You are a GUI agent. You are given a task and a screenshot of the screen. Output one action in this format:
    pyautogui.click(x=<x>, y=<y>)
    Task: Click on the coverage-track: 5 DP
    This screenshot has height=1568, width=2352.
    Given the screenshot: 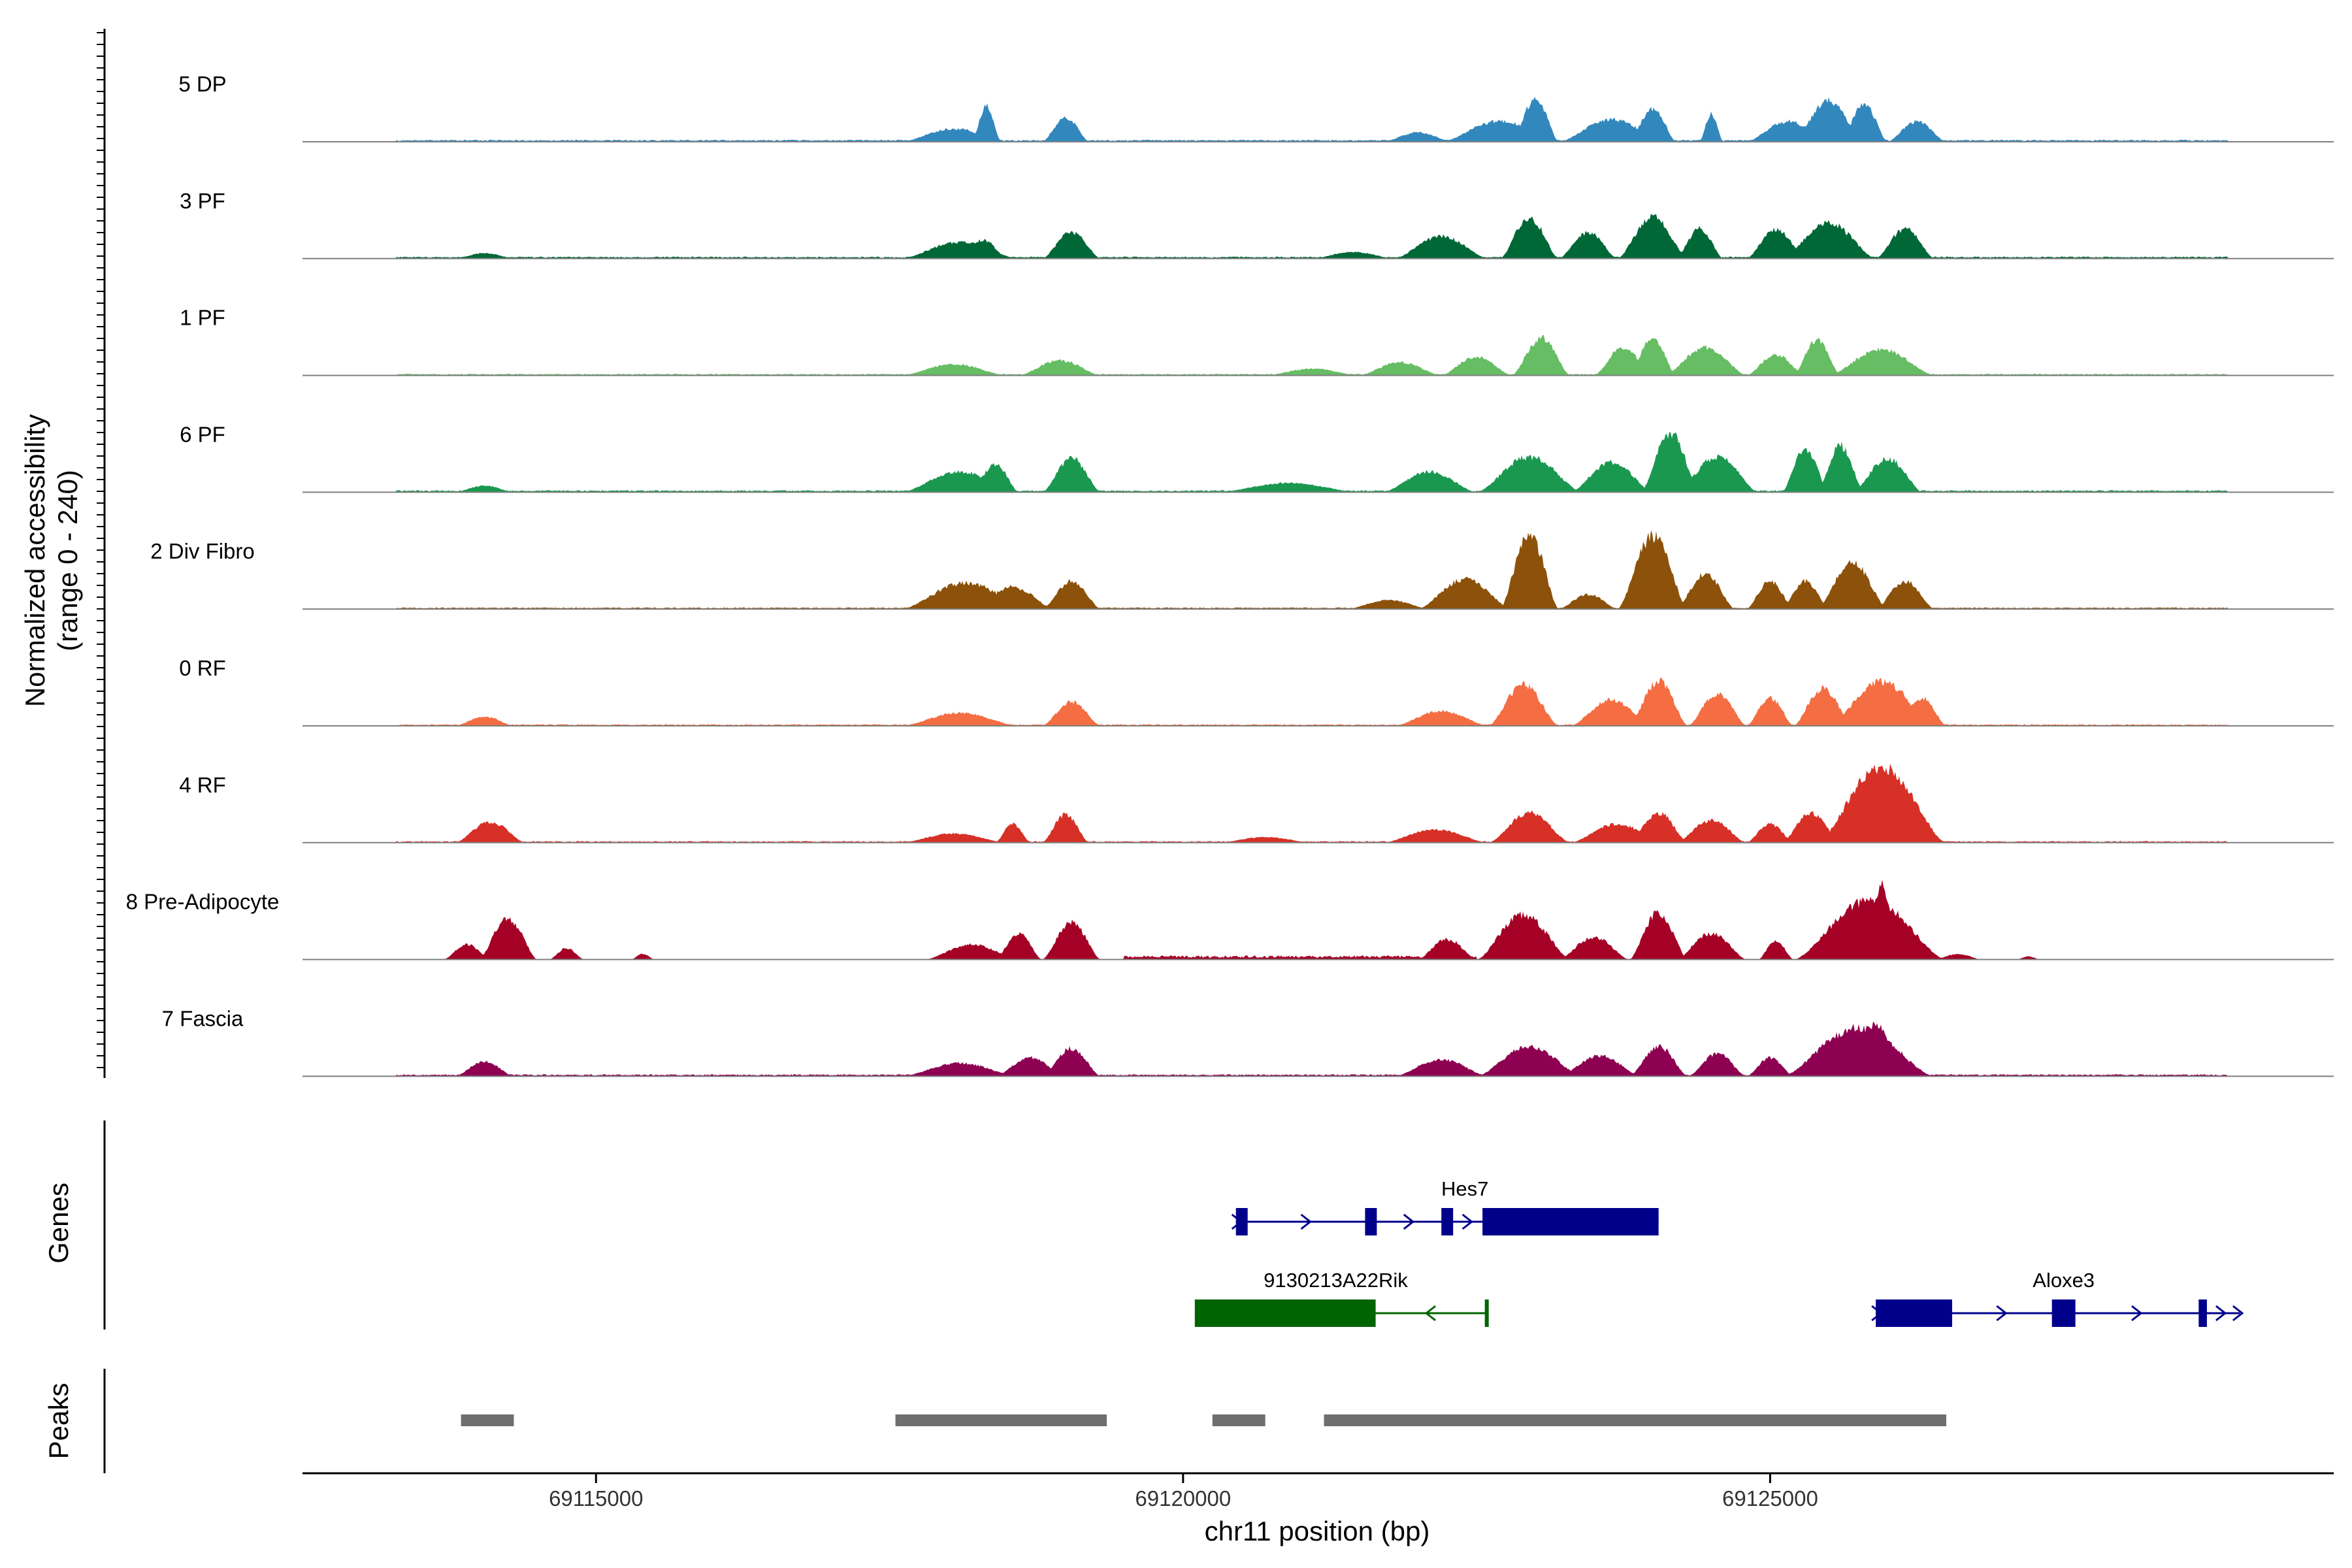 What is the action you would take?
    pyautogui.click(x=1256, y=107)
    